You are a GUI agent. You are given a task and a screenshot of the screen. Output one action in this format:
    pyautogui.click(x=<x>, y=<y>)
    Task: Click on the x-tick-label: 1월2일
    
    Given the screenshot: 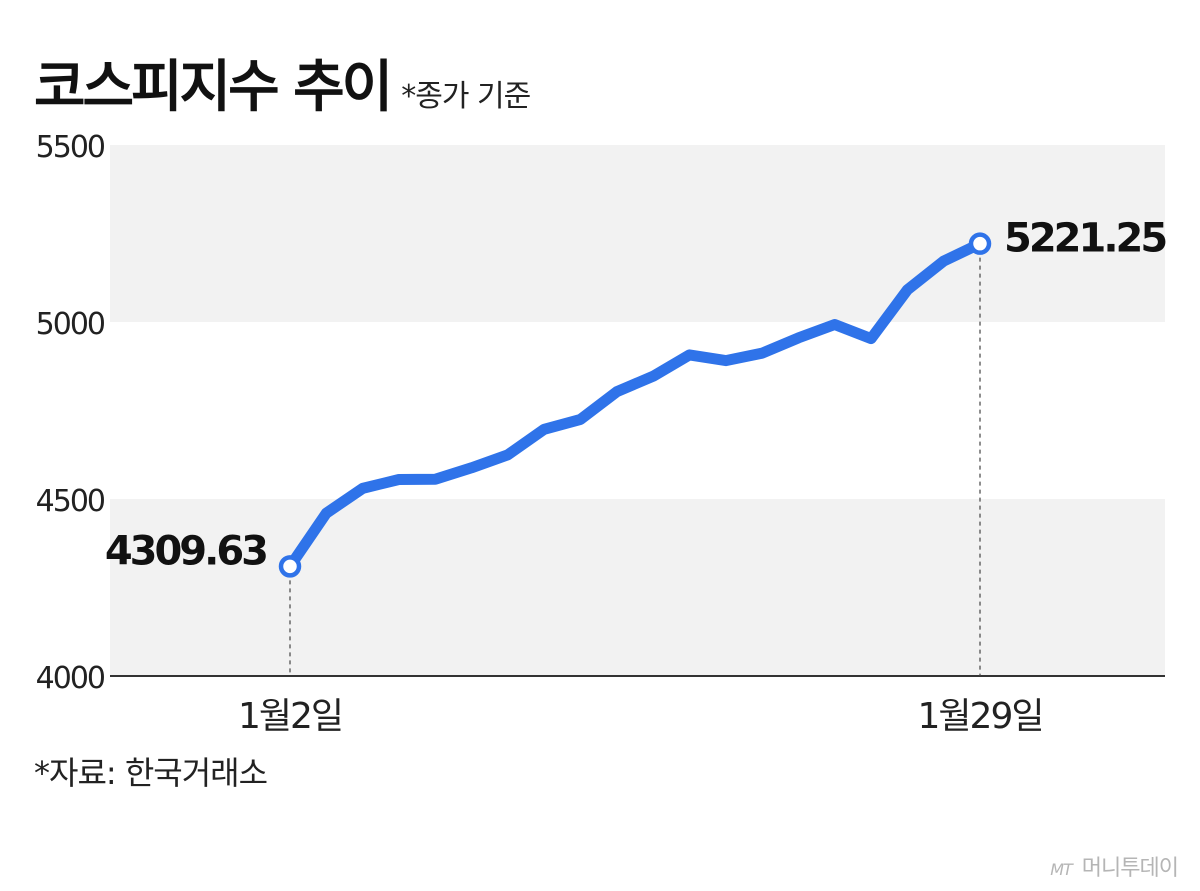 What is the action you would take?
    pyautogui.click(x=290, y=716)
    